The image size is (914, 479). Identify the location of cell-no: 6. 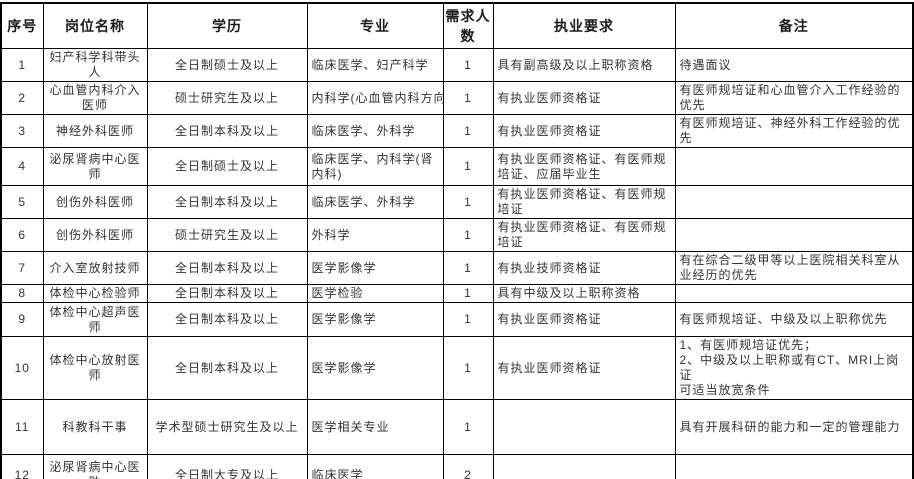
(22, 235).